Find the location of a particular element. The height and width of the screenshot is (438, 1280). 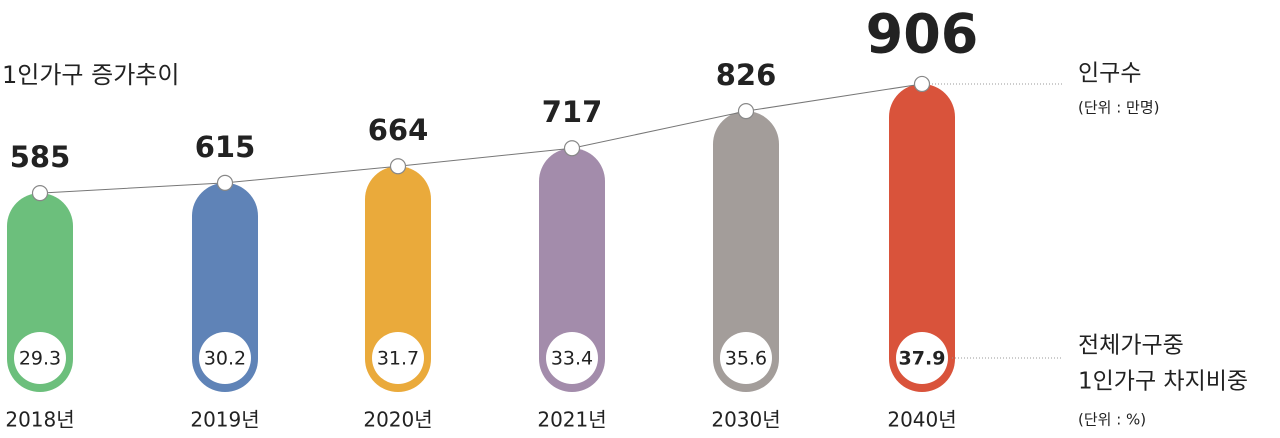

legend-unit: (단위 : %) is located at coordinates (1112, 420).